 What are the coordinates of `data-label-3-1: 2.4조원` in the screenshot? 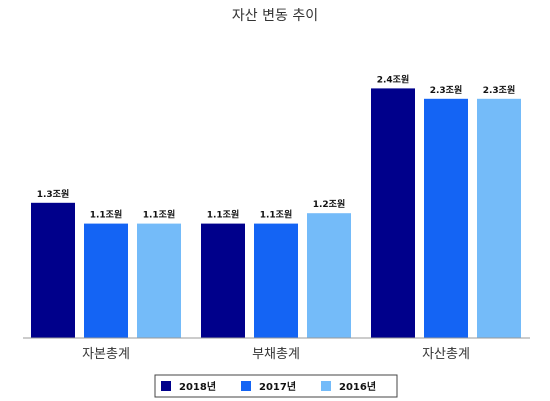 It's located at (393, 79).